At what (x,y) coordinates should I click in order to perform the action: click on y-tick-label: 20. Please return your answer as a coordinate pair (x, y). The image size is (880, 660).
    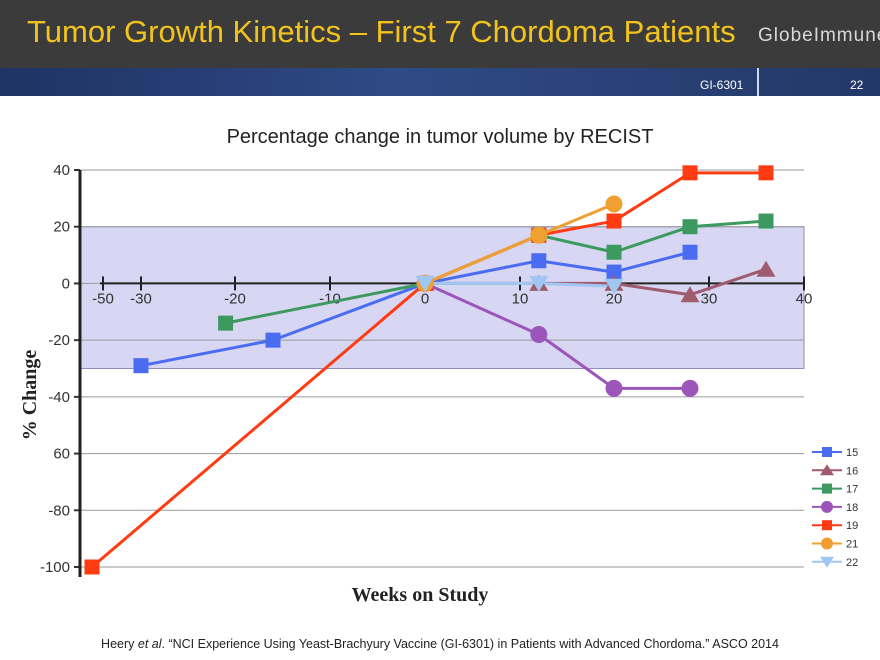
    Looking at the image, I should click on (61, 227).